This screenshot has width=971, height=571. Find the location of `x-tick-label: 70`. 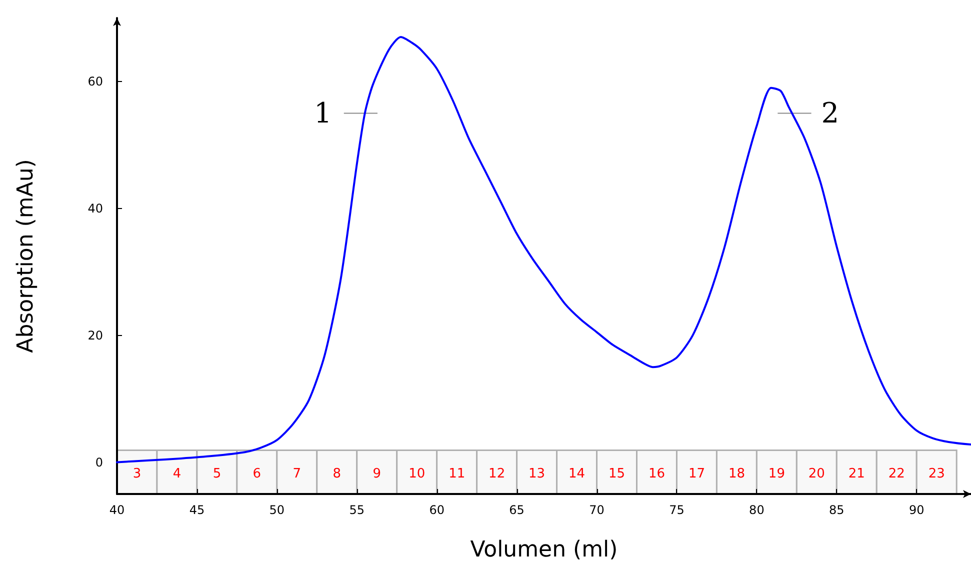

x-tick-label: 70 is located at coordinates (596, 510).